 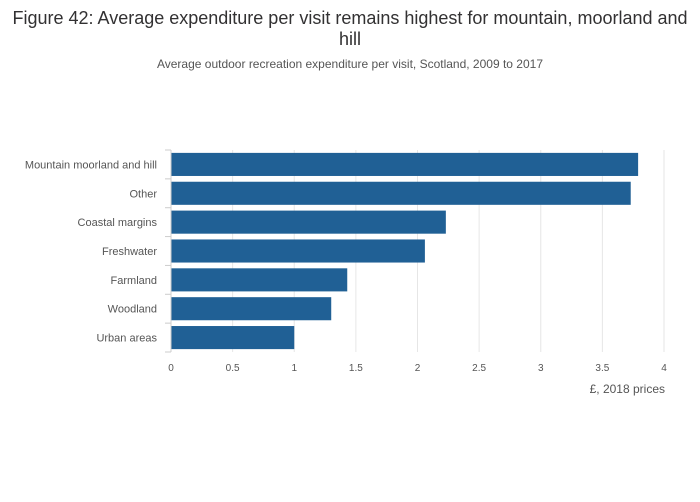 I want to click on x-tick-label: 1.5, so click(x=356, y=368).